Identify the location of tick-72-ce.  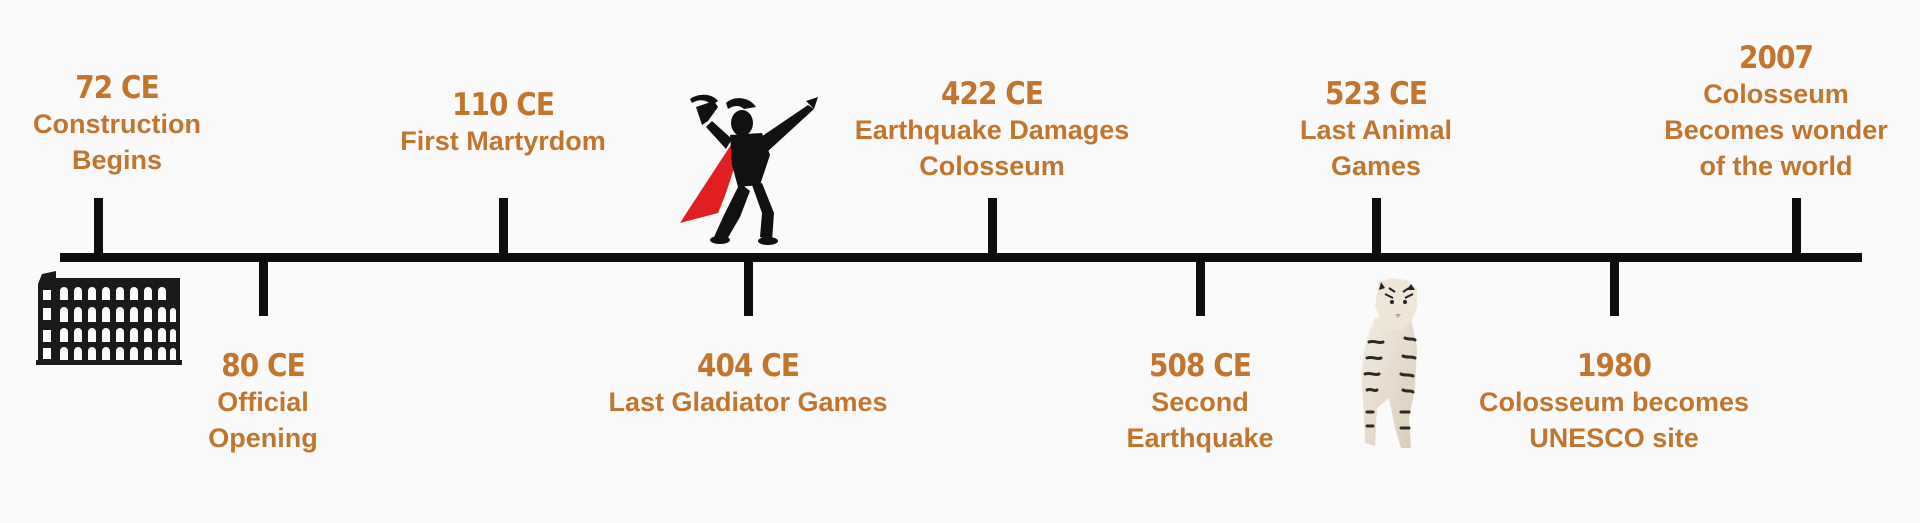
(98, 227).